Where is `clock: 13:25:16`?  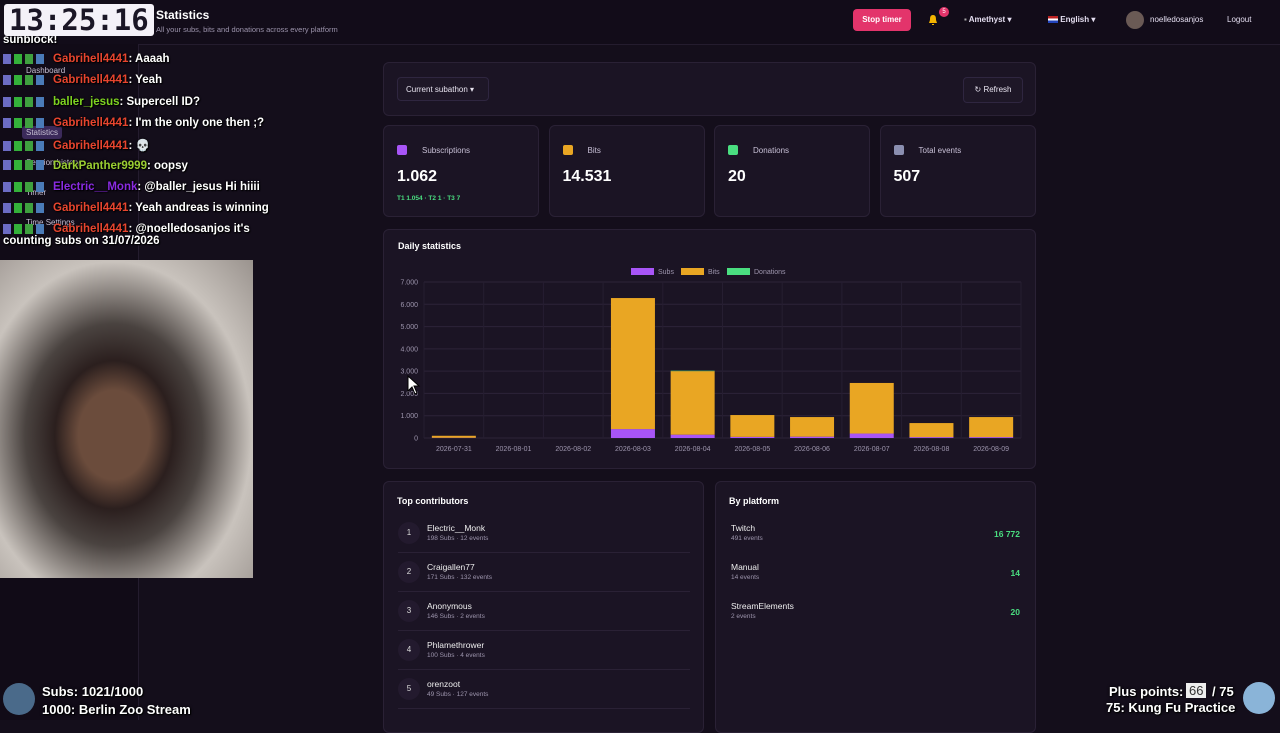 clock: 13:25:16 is located at coordinates (79, 20).